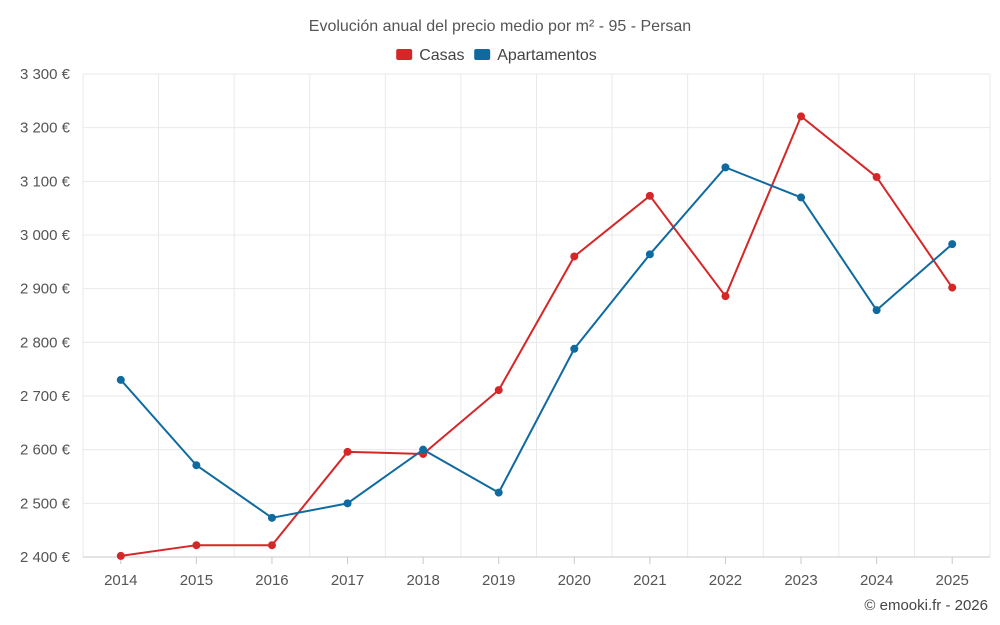 The height and width of the screenshot is (625, 1000). Describe the element at coordinates (45, 503) in the screenshot. I see `y-tick-label: 2 500 €` at that location.